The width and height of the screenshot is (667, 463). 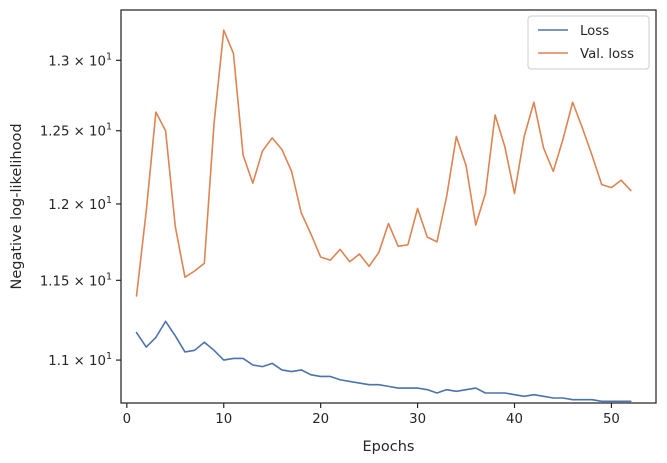 What do you see at coordinates (320, 419) in the screenshot?
I see `x-tick-label: 20` at bounding box center [320, 419].